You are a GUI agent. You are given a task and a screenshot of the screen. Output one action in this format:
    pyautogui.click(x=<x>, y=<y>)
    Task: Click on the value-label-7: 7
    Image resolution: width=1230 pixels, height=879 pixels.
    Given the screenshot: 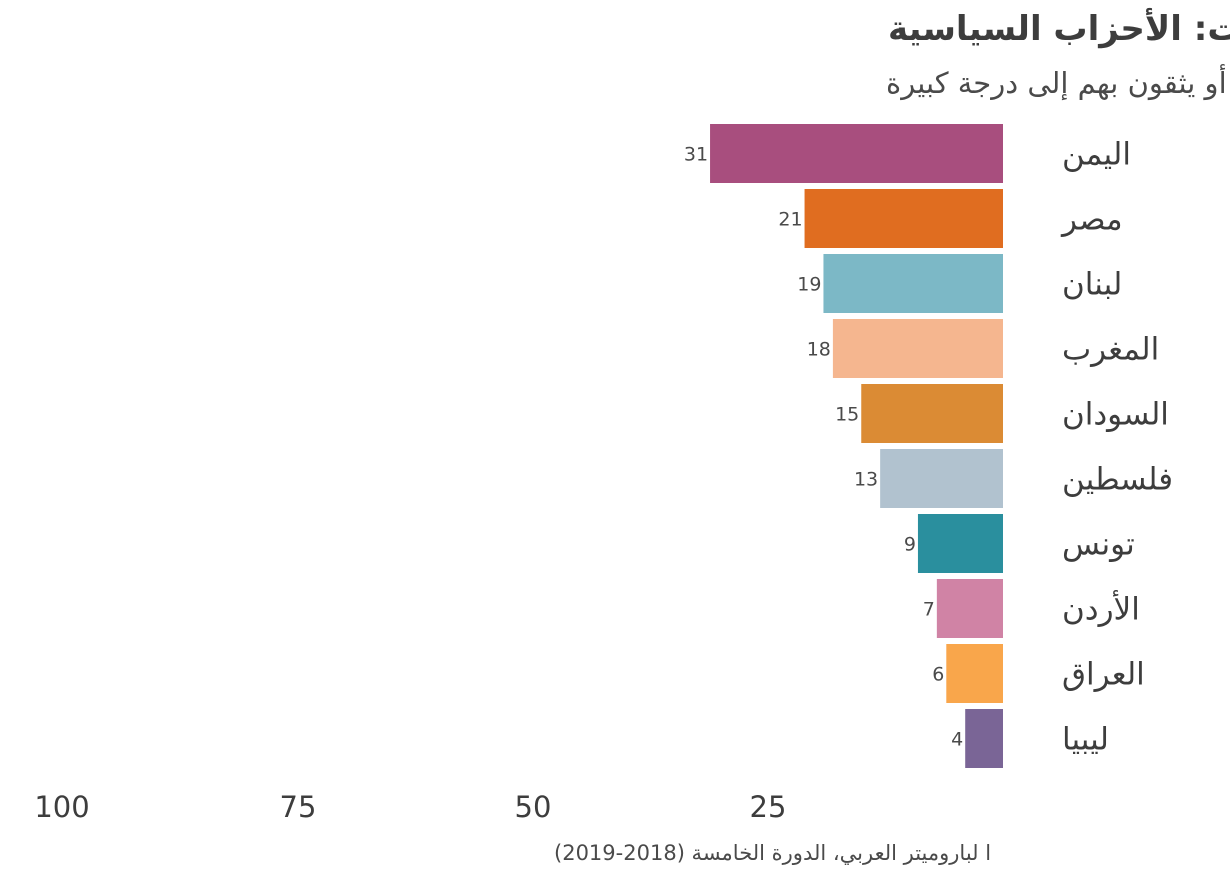 What is the action you would take?
    pyautogui.click(x=929, y=610)
    